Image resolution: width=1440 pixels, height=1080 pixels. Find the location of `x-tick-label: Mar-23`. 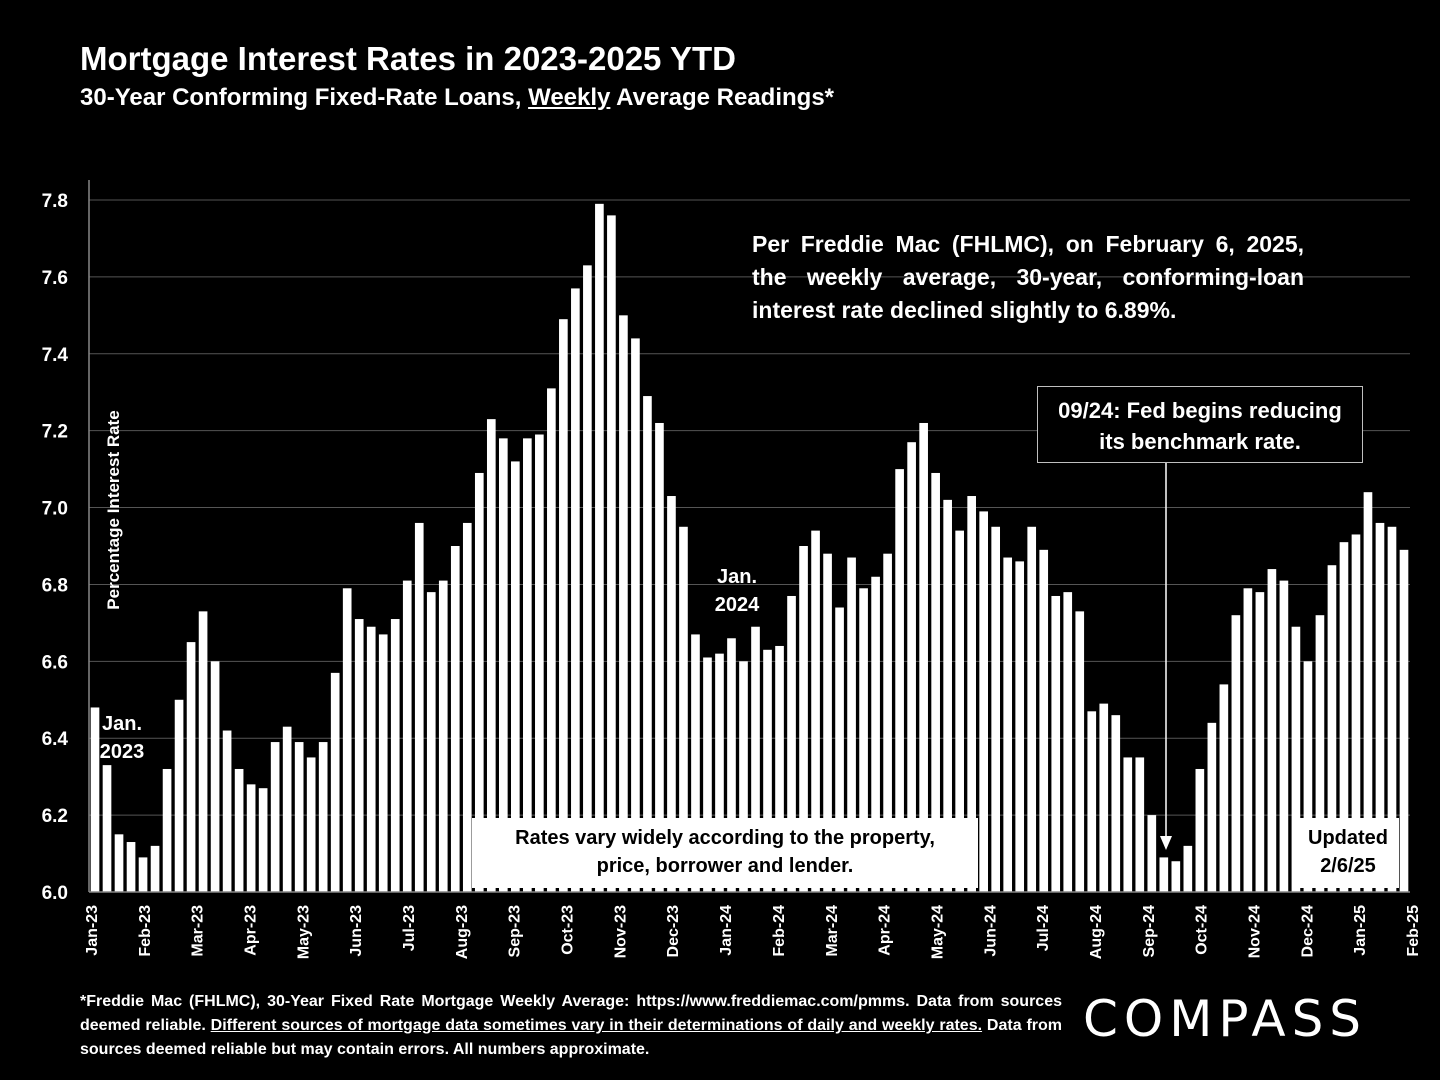

x-tick-label: Mar-23 is located at coordinates (198, 931).